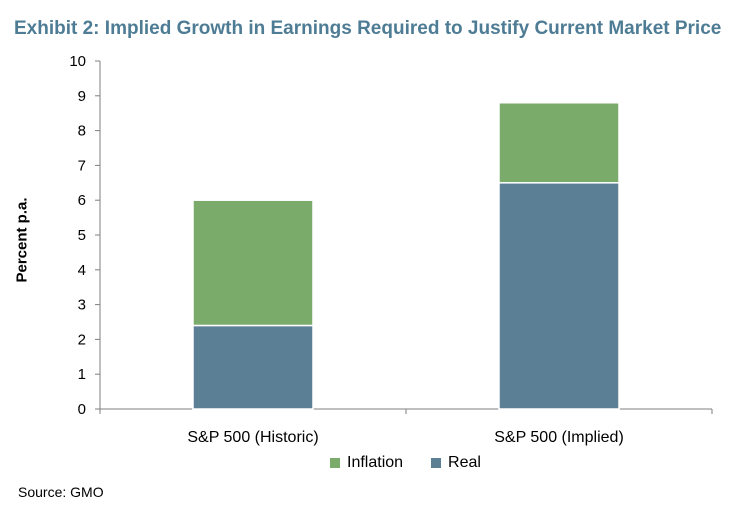  What do you see at coordinates (252, 437) in the screenshot?
I see `x-tick-label: S&P 500 (Historic)` at bounding box center [252, 437].